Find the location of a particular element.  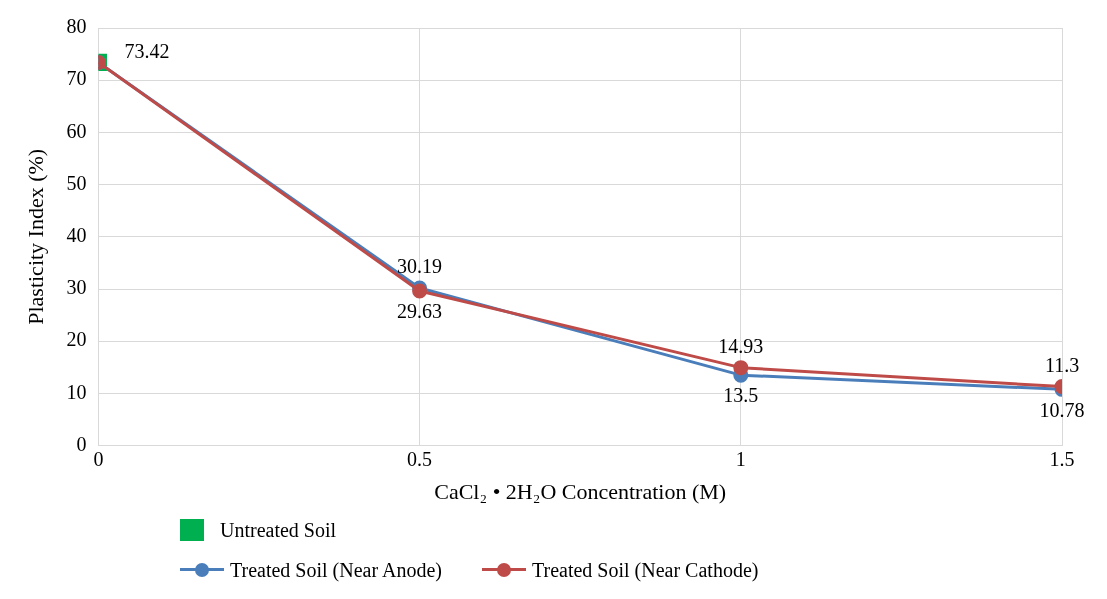

x-tick-label: 0 is located at coordinates (98, 458).